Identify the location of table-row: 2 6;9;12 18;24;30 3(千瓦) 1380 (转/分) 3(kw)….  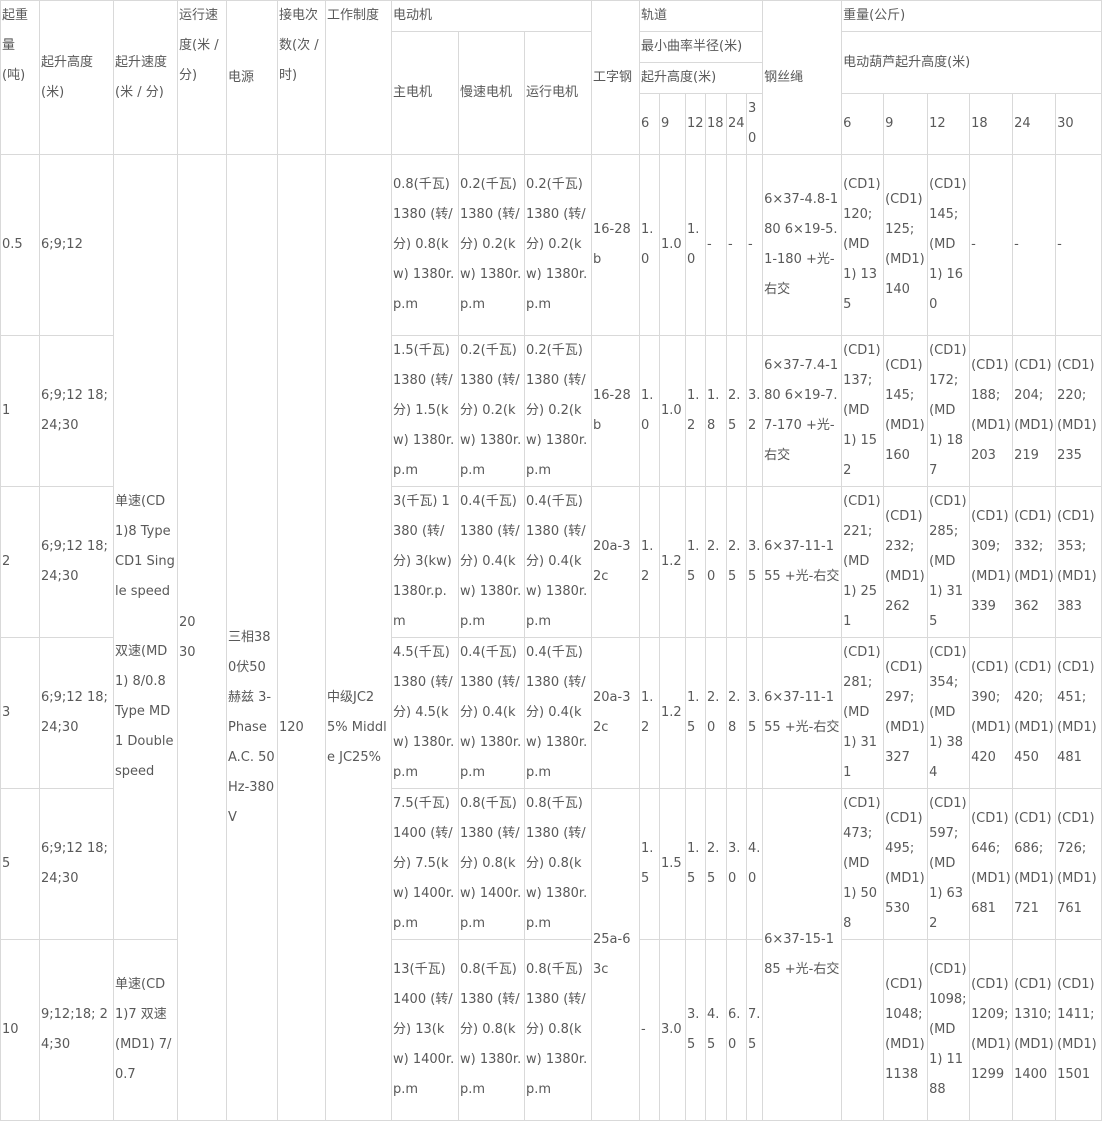
(551, 562).